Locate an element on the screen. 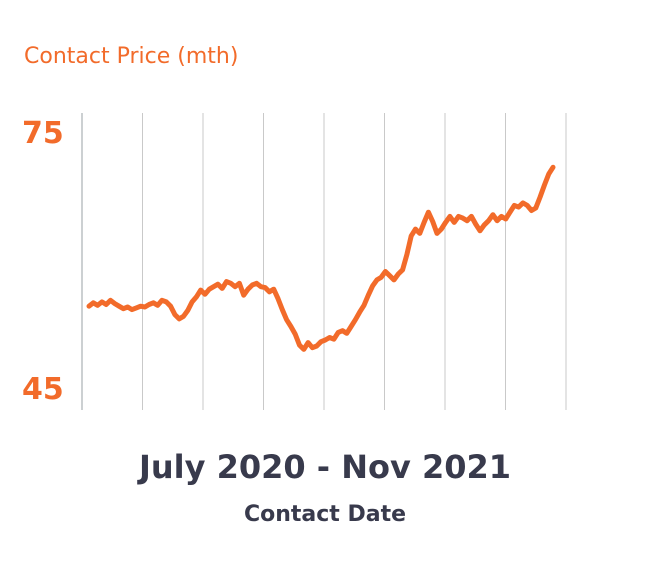  y-axis-label: Contact Price (mth) is located at coordinates (131, 56).